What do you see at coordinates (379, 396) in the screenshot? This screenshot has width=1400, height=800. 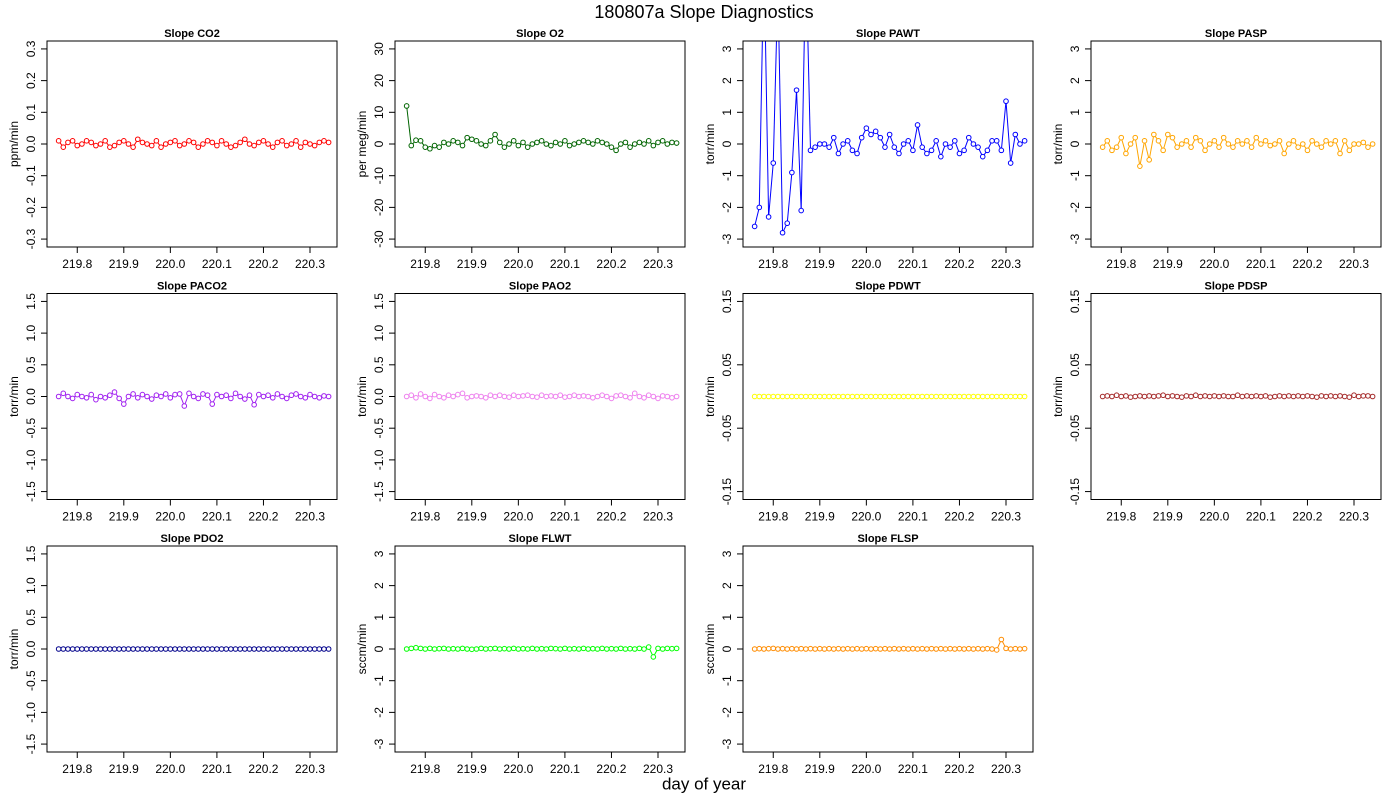 I see `y-tick-label: 0.0` at bounding box center [379, 396].